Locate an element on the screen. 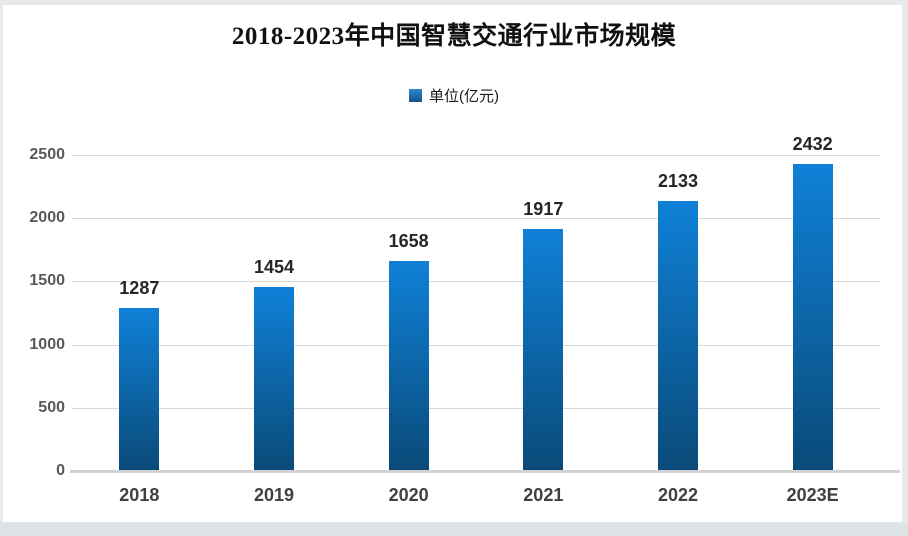  bar-value-label: 1917 is located at coordinates (543, 209).